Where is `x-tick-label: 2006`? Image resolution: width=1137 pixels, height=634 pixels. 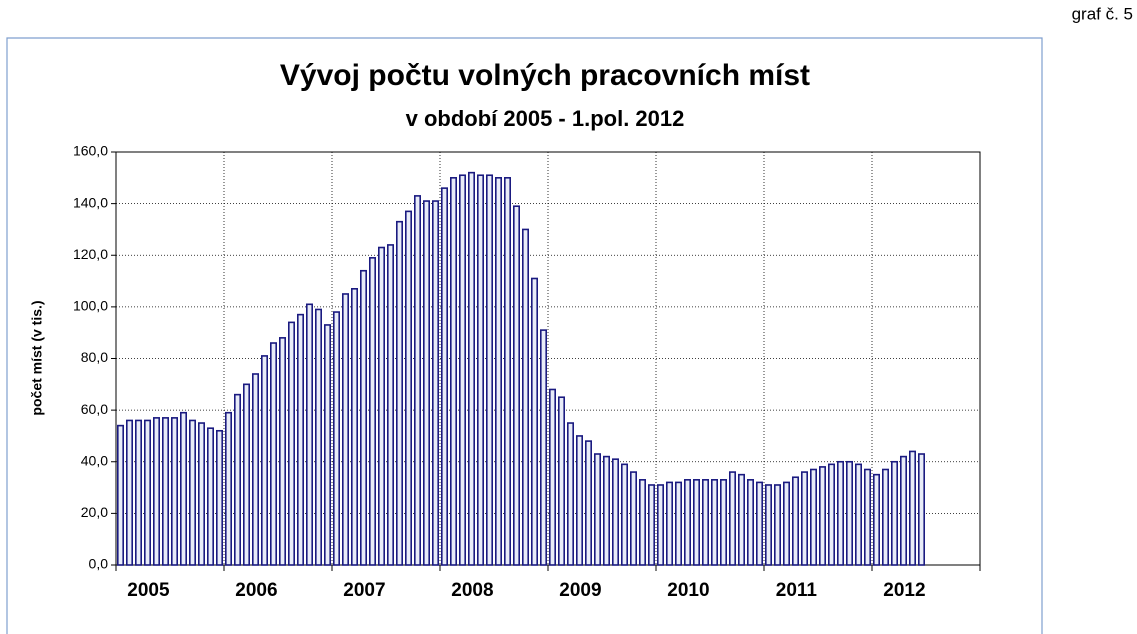 x-tick-label: 2006 is located at coordinates (256, 590).